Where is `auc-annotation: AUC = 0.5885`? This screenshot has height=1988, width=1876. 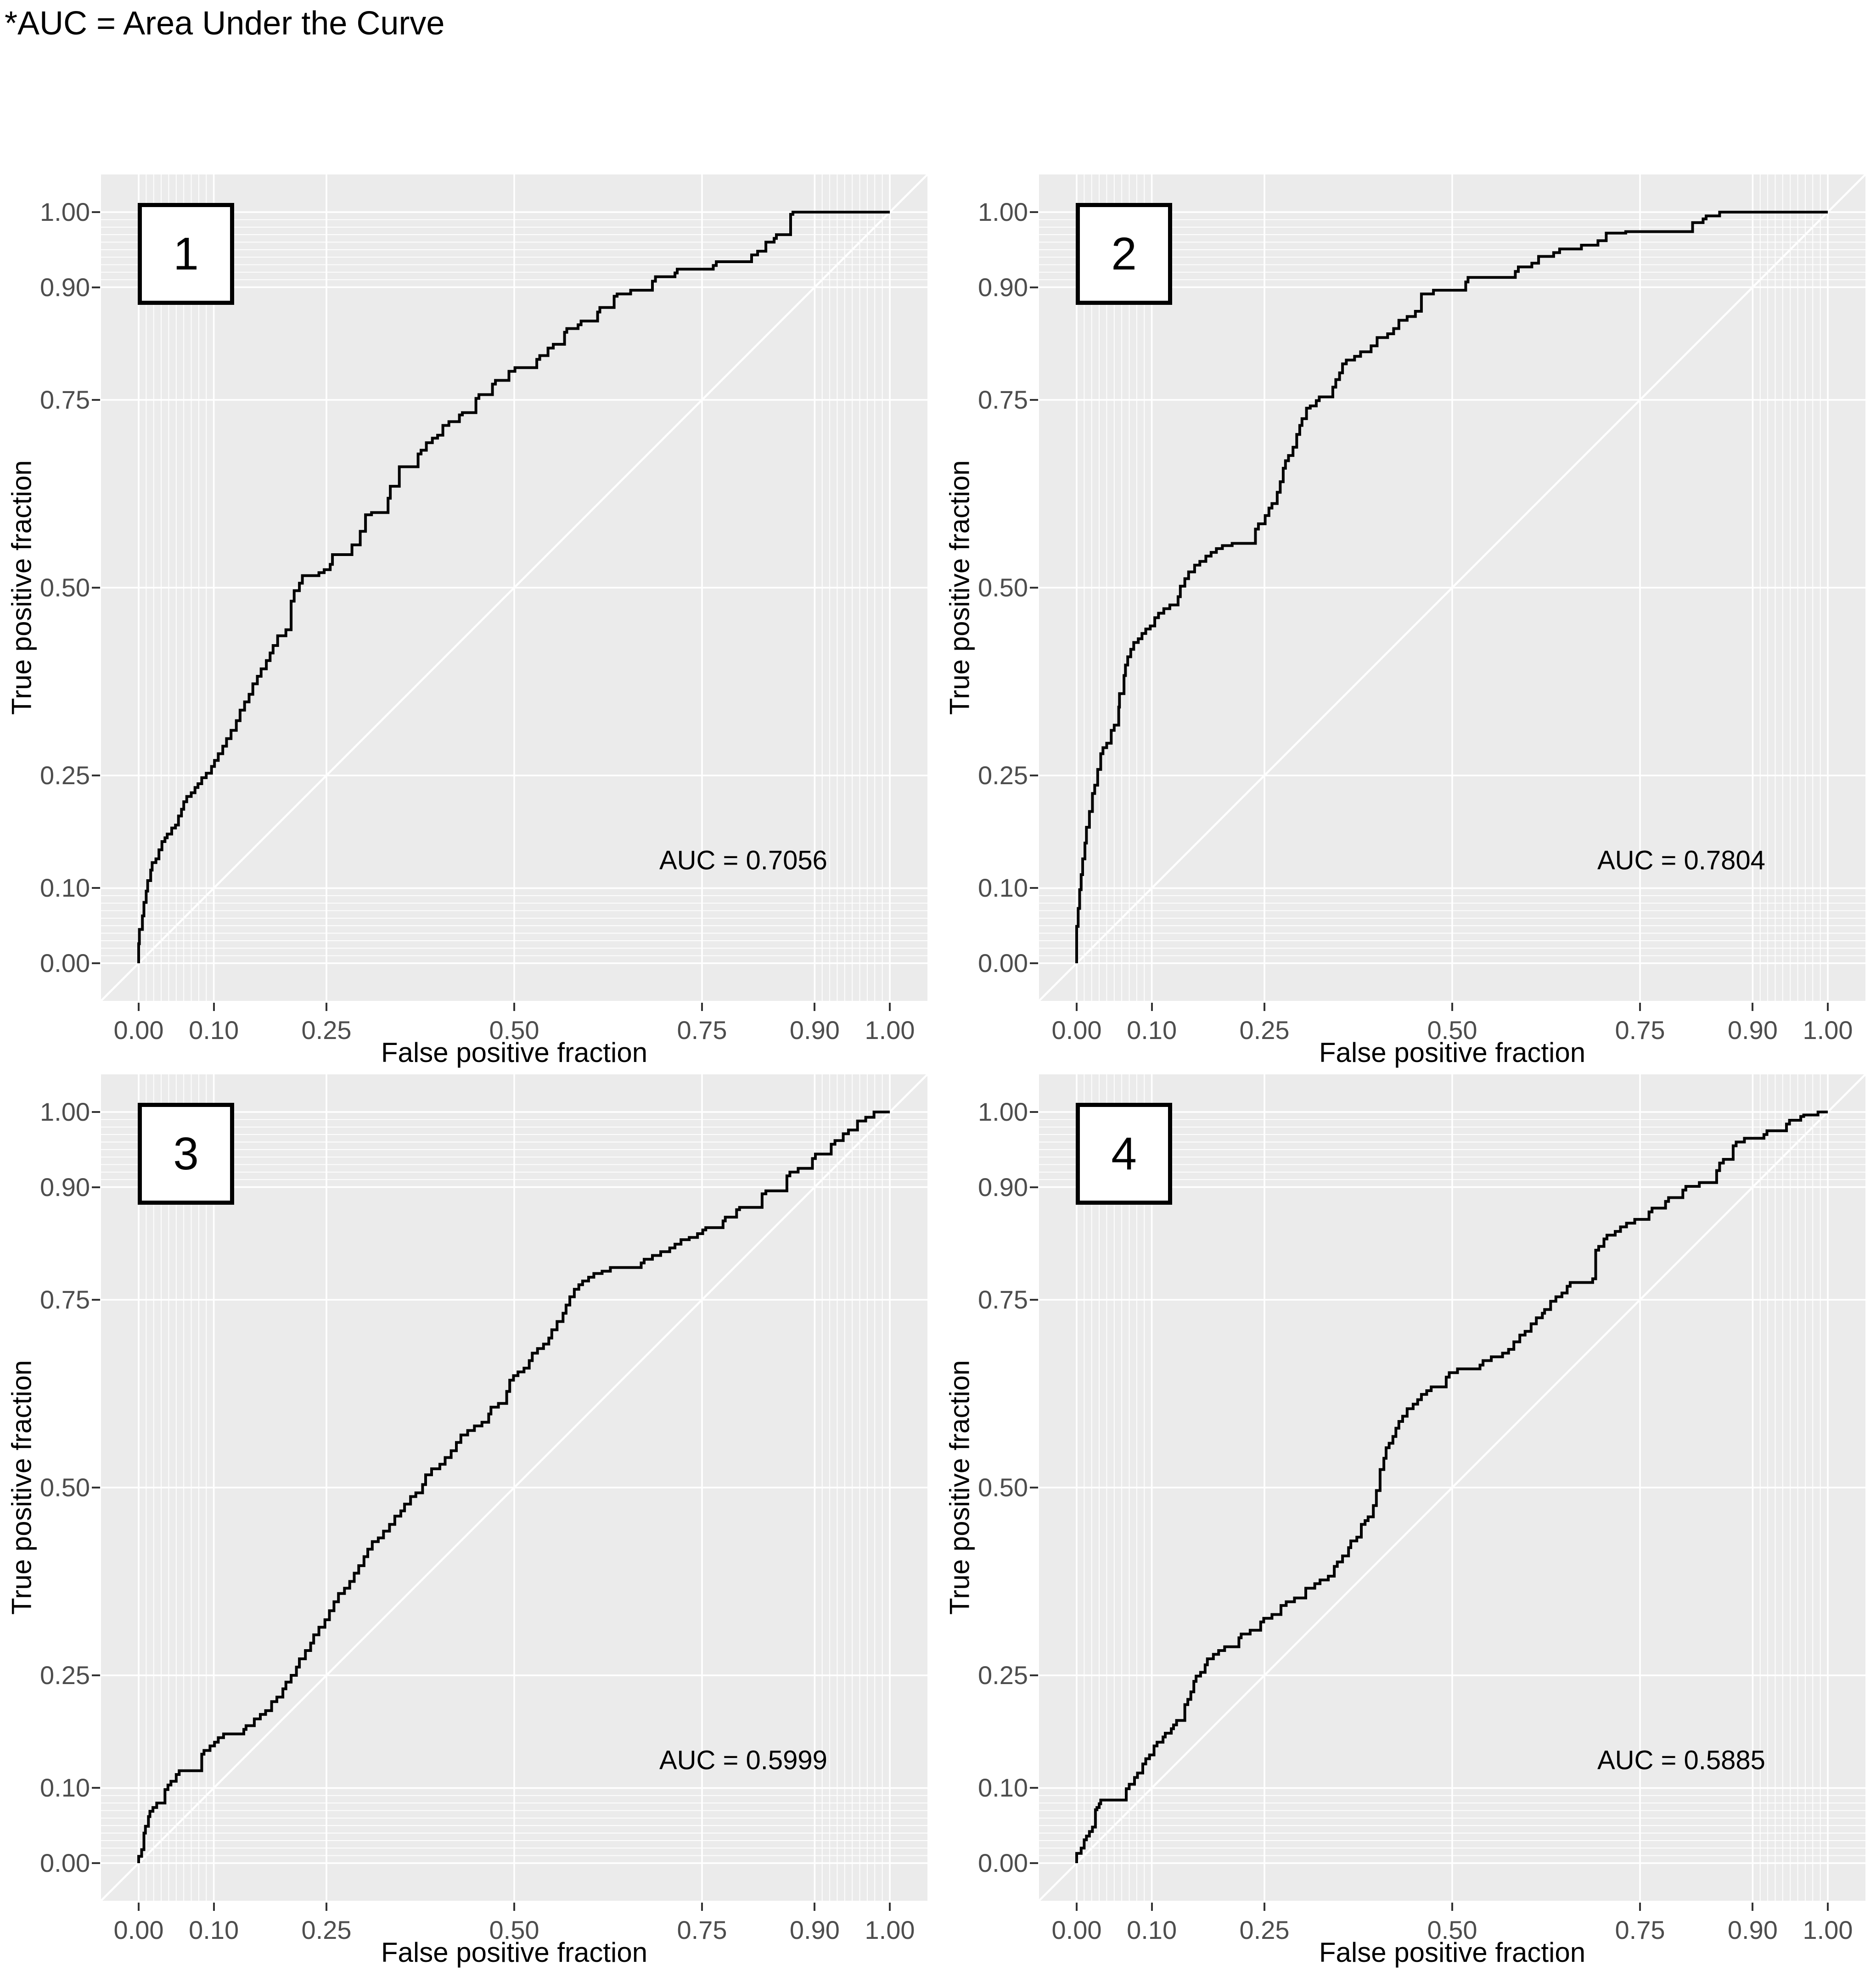 auc-annotation: AUC = 0.5885 is located at coordinates (1681, 1760).